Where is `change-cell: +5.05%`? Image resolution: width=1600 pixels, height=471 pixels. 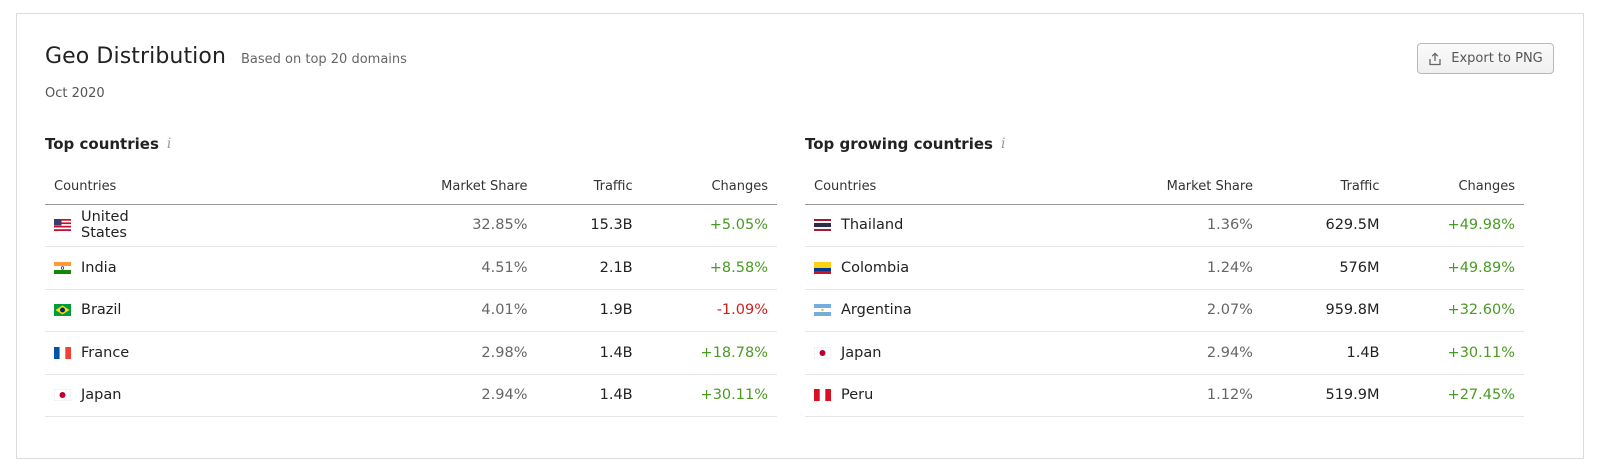
change-cell: +5.05% is located at coordinates (704, 225).